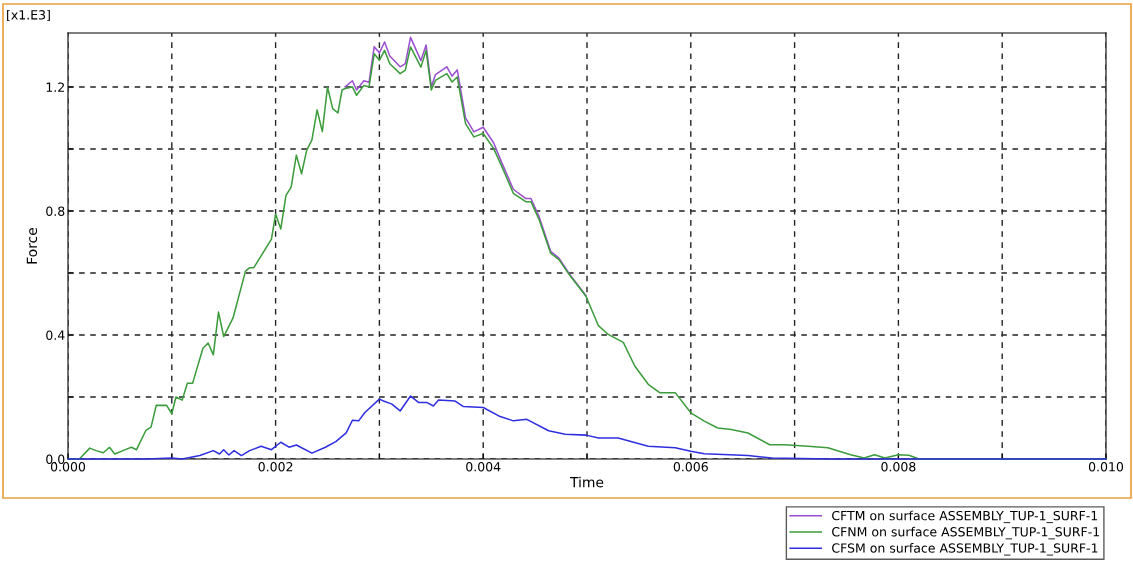 Image resolution: width=1133 pixels, height=566 pixels. I want to click on line-series, so click(465, 166).